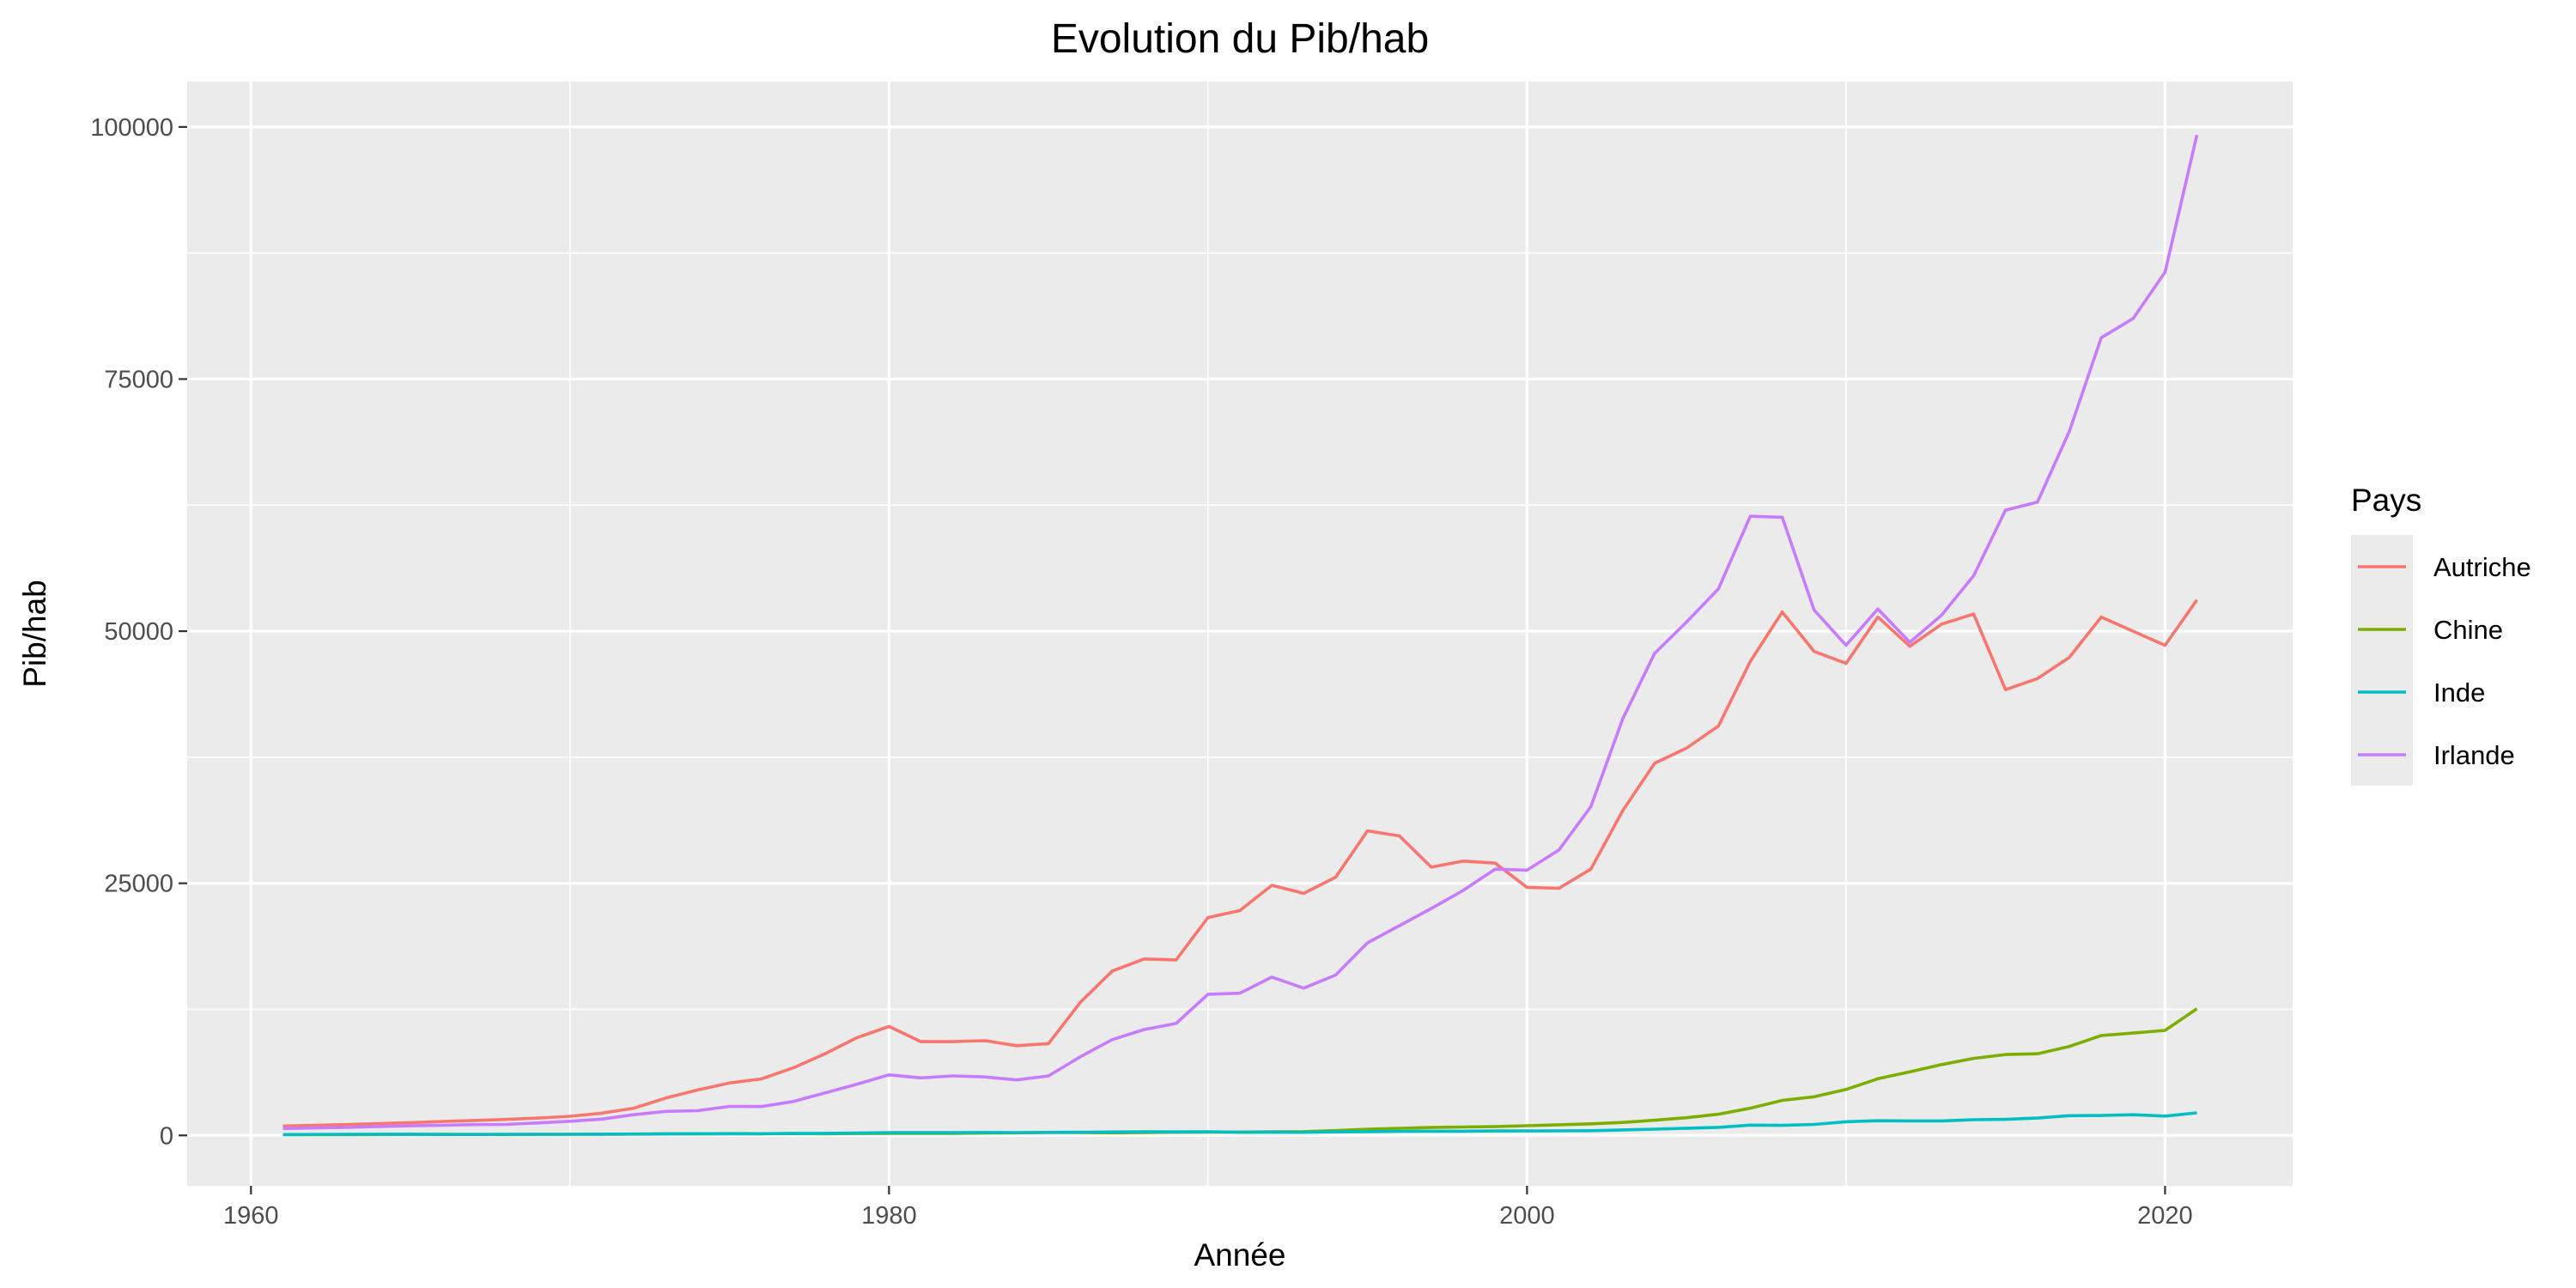 Image resolution: width=2576 pixels, height=1288 pixels. Describe the element at coordinates (889, 1216) in the screenshot. I see `x-tick-label: 1980` at that location.